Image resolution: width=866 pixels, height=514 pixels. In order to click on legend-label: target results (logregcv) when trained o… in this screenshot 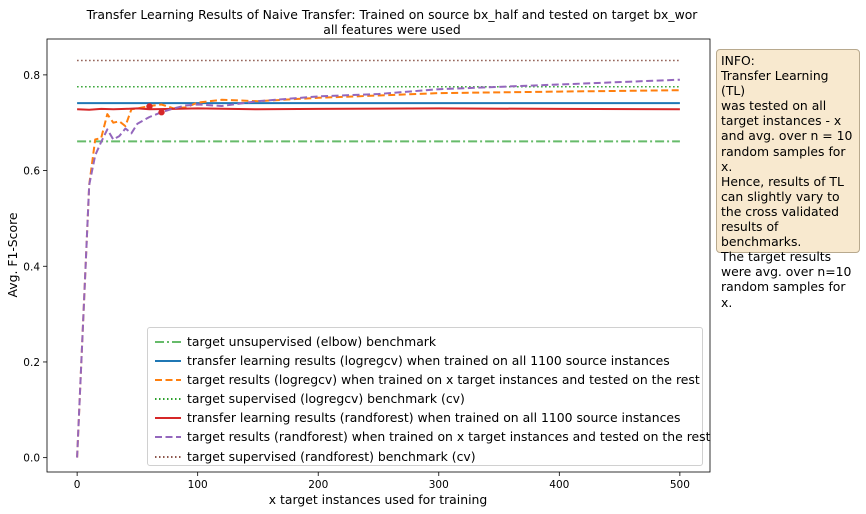, I will do `click(443, 380)`.